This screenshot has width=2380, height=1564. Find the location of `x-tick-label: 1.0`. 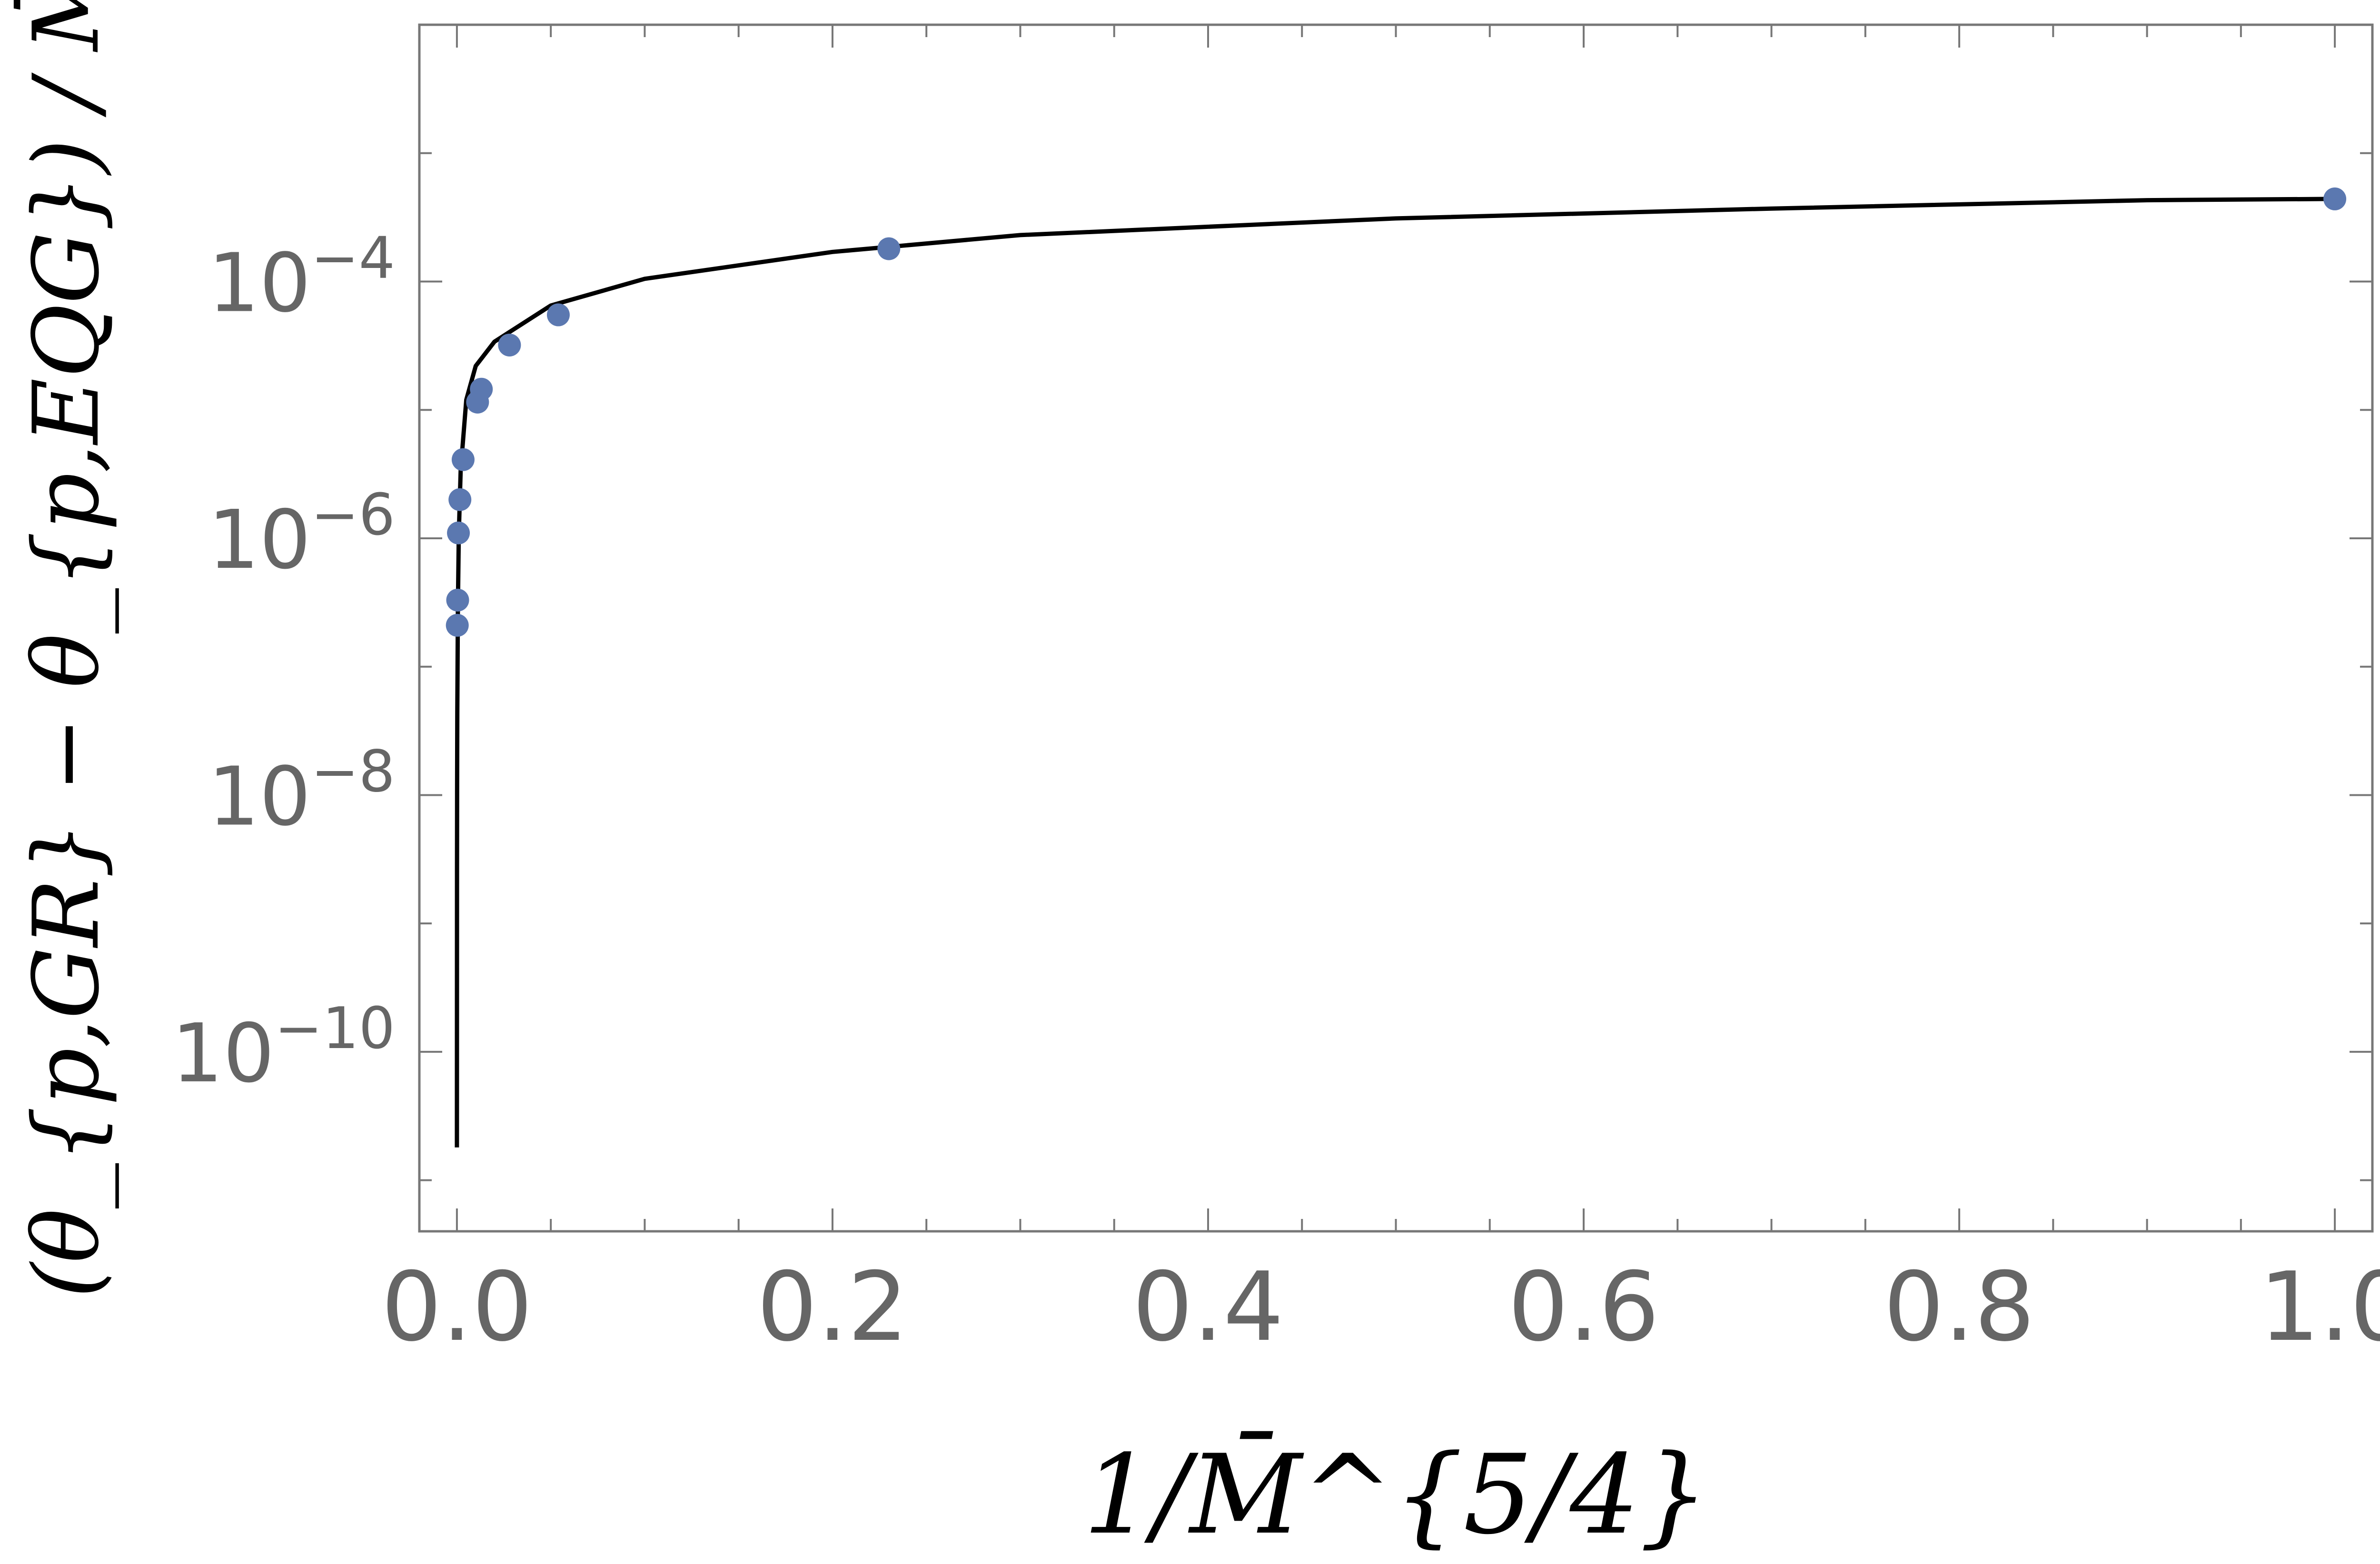

x-tick-label: 1.0 is located at coordinates (2319, 1307).